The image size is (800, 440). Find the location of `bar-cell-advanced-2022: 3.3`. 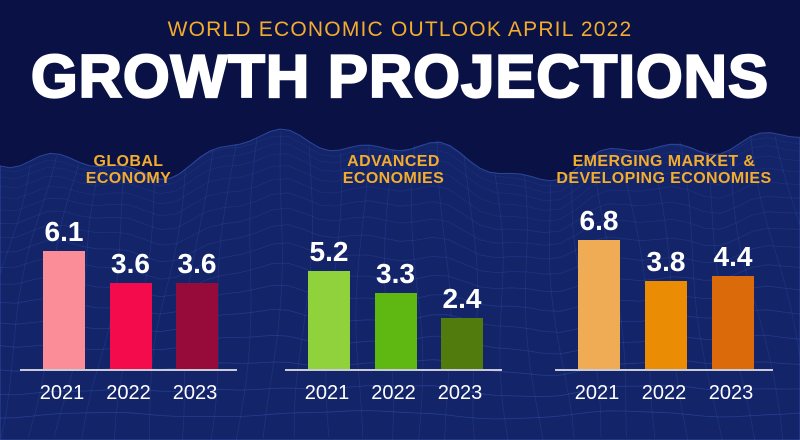

bar-cell-advanced-2022: 3.3 is located at coordinates (395, 313).